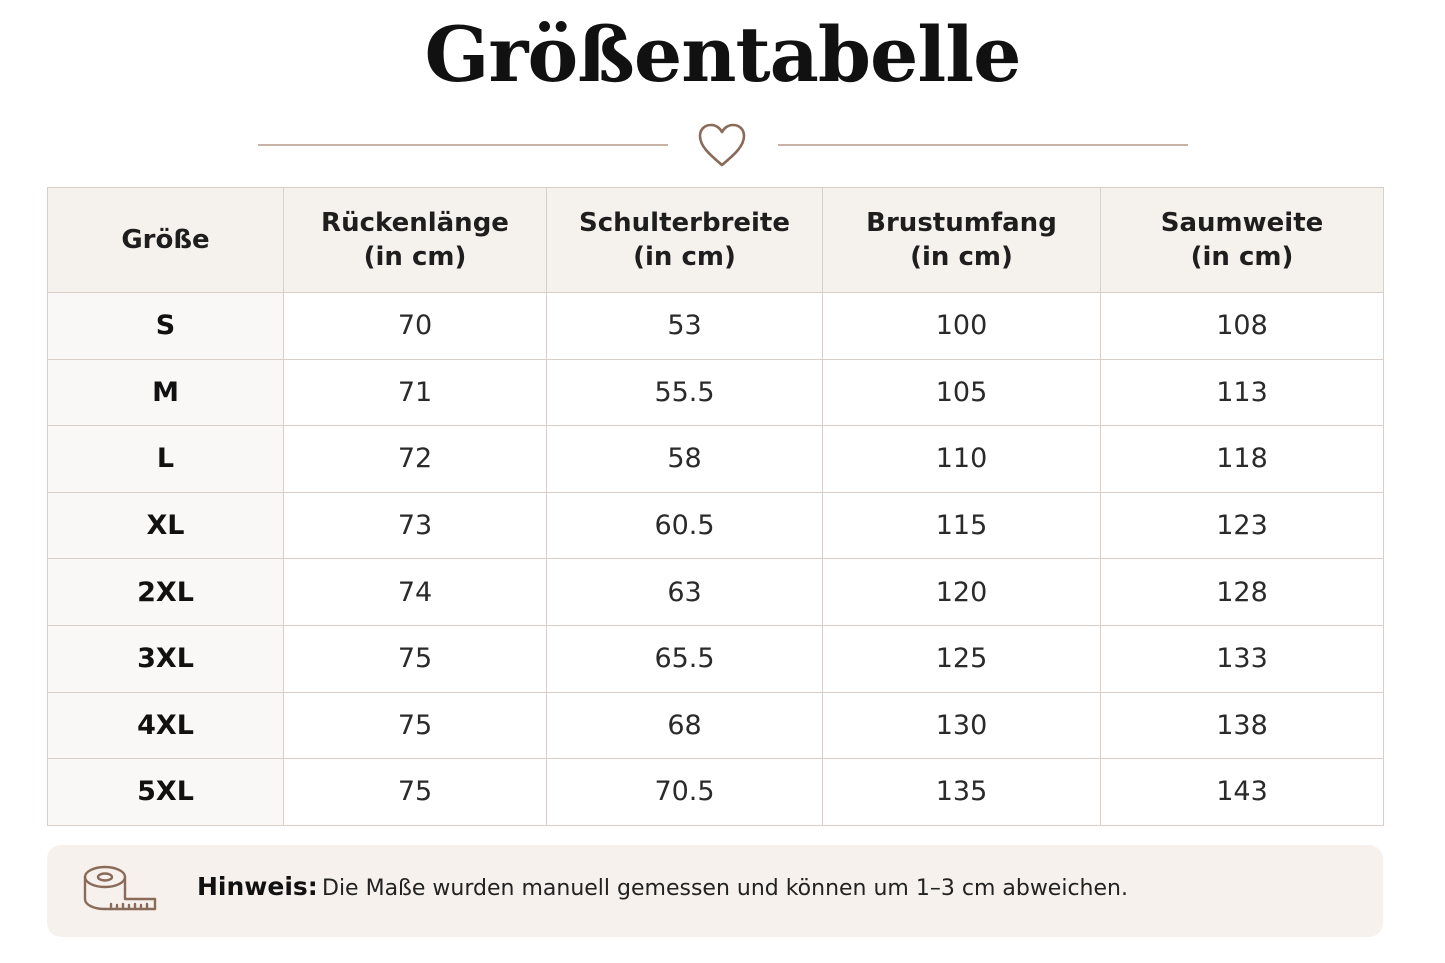  I want to click on measuring-tape-icon, so click(120, 888).